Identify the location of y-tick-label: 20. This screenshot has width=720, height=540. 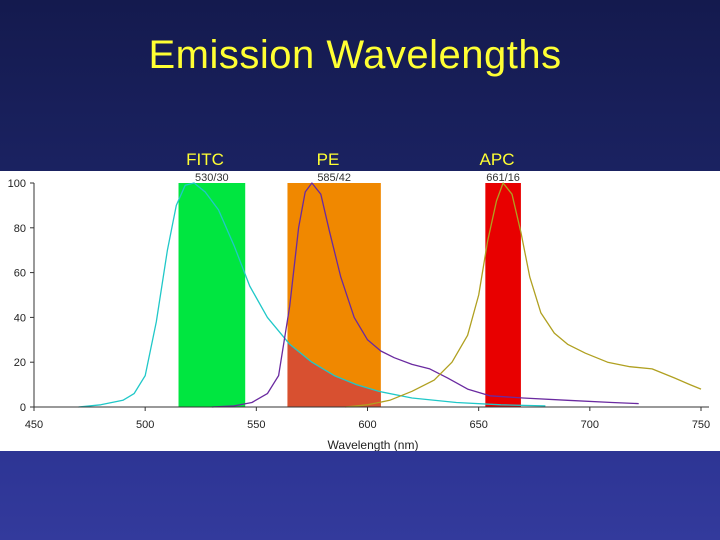
(20, 363).